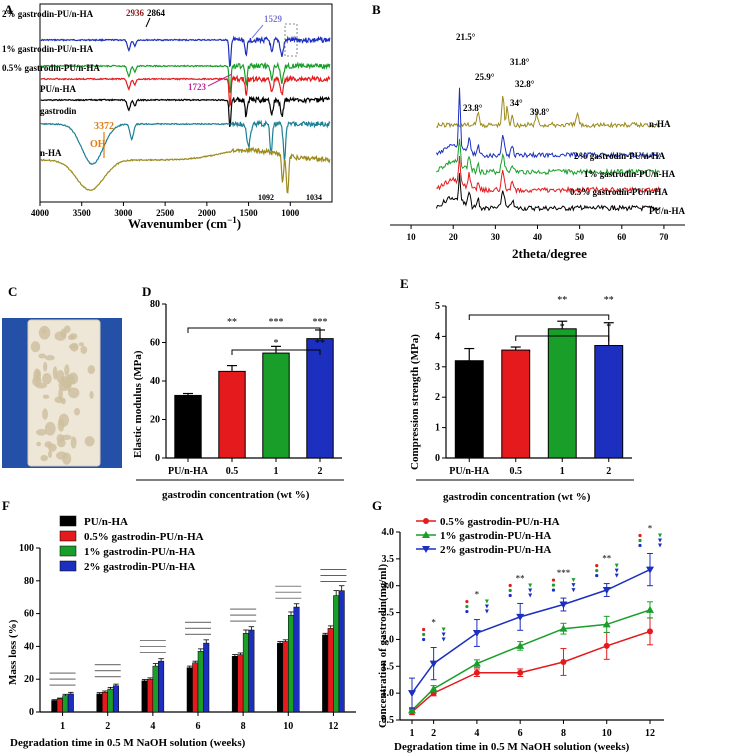  Describe the element at coordinates (548, 123) in the screenshot. I see `xrd-blue` at that location.